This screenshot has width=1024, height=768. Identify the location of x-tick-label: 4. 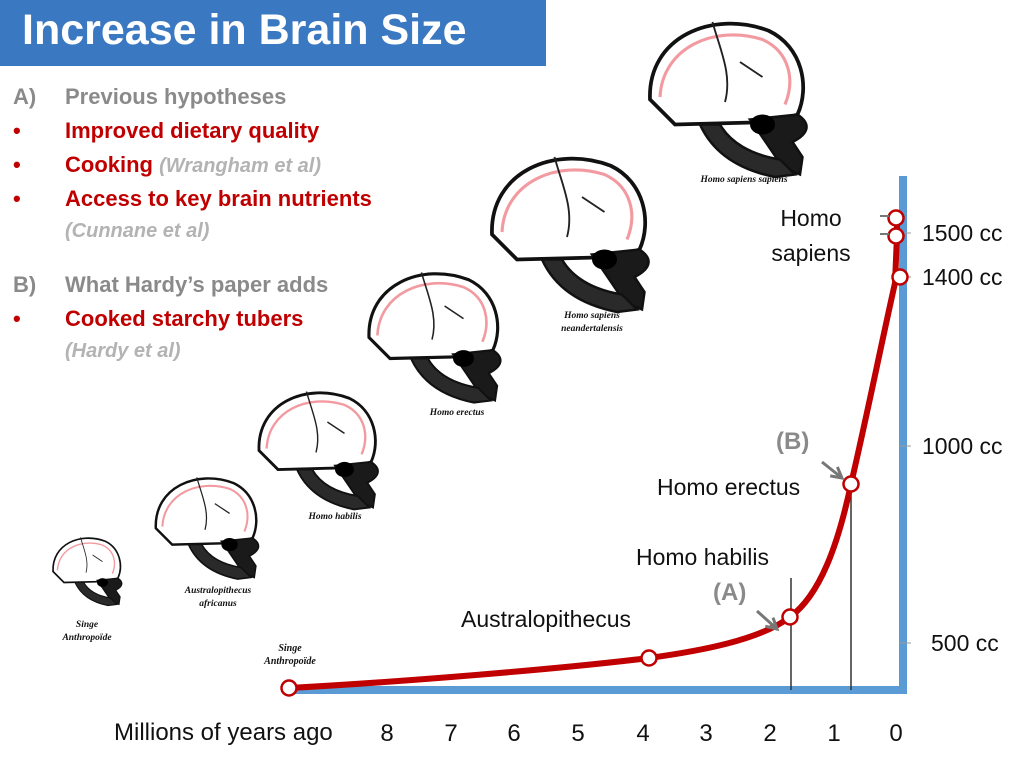
(642, 733).